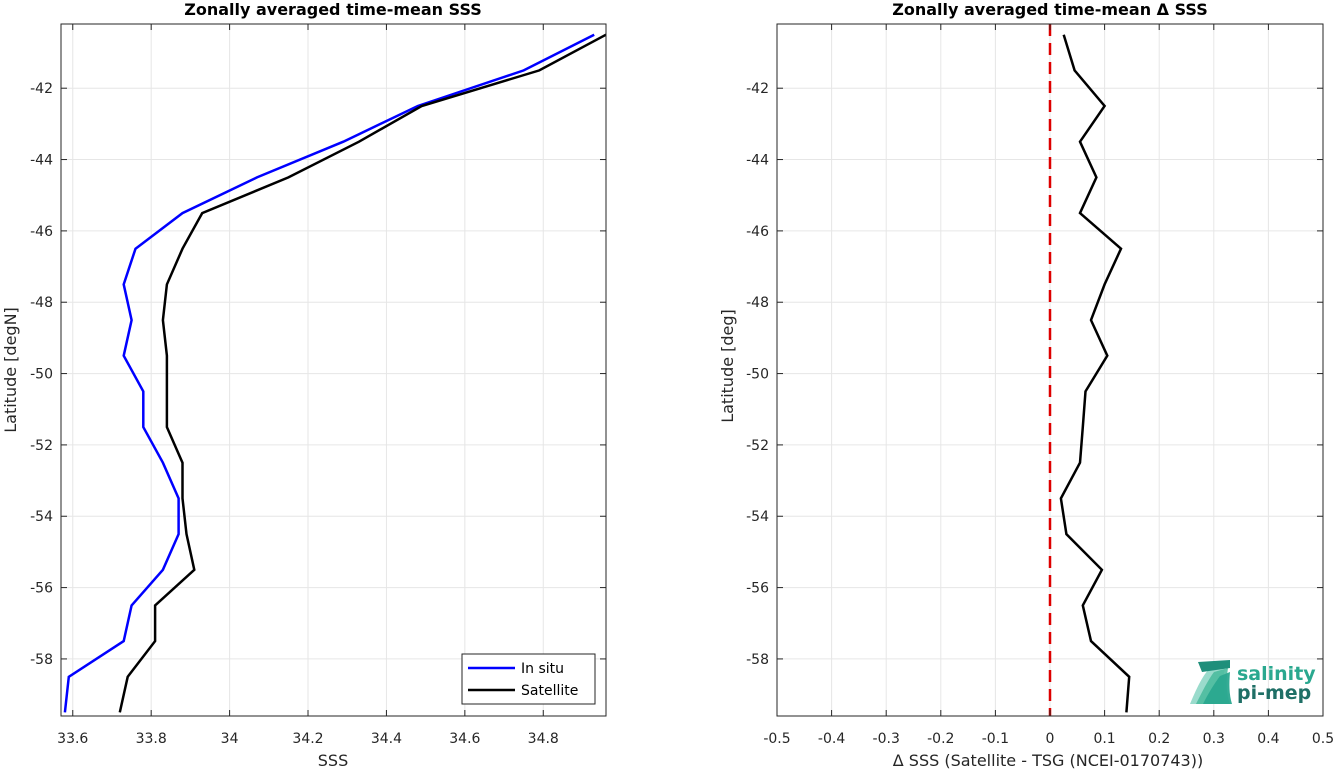 This screenshot has height=769, width=1336. Describe the element at coordinates (307, 739) in the screenshot. I see `x-tick-label: 34.2` at that location.